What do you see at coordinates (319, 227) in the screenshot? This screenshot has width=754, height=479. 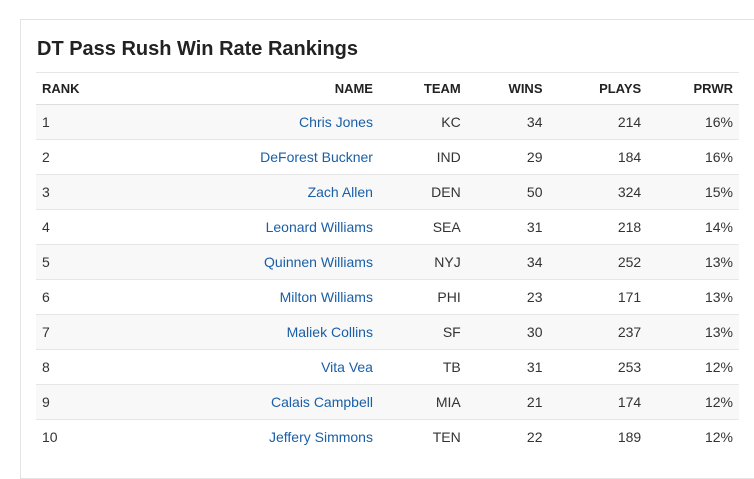 I see `player-link: Leonard Williams` at bounding box center [319, 227].